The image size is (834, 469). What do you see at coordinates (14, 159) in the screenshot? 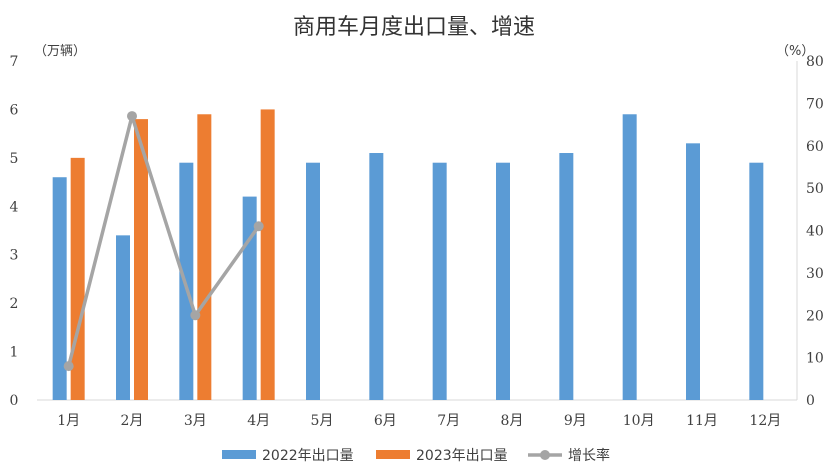
I see `y-left-tick-label: 5` at bounding box center [14, 159].